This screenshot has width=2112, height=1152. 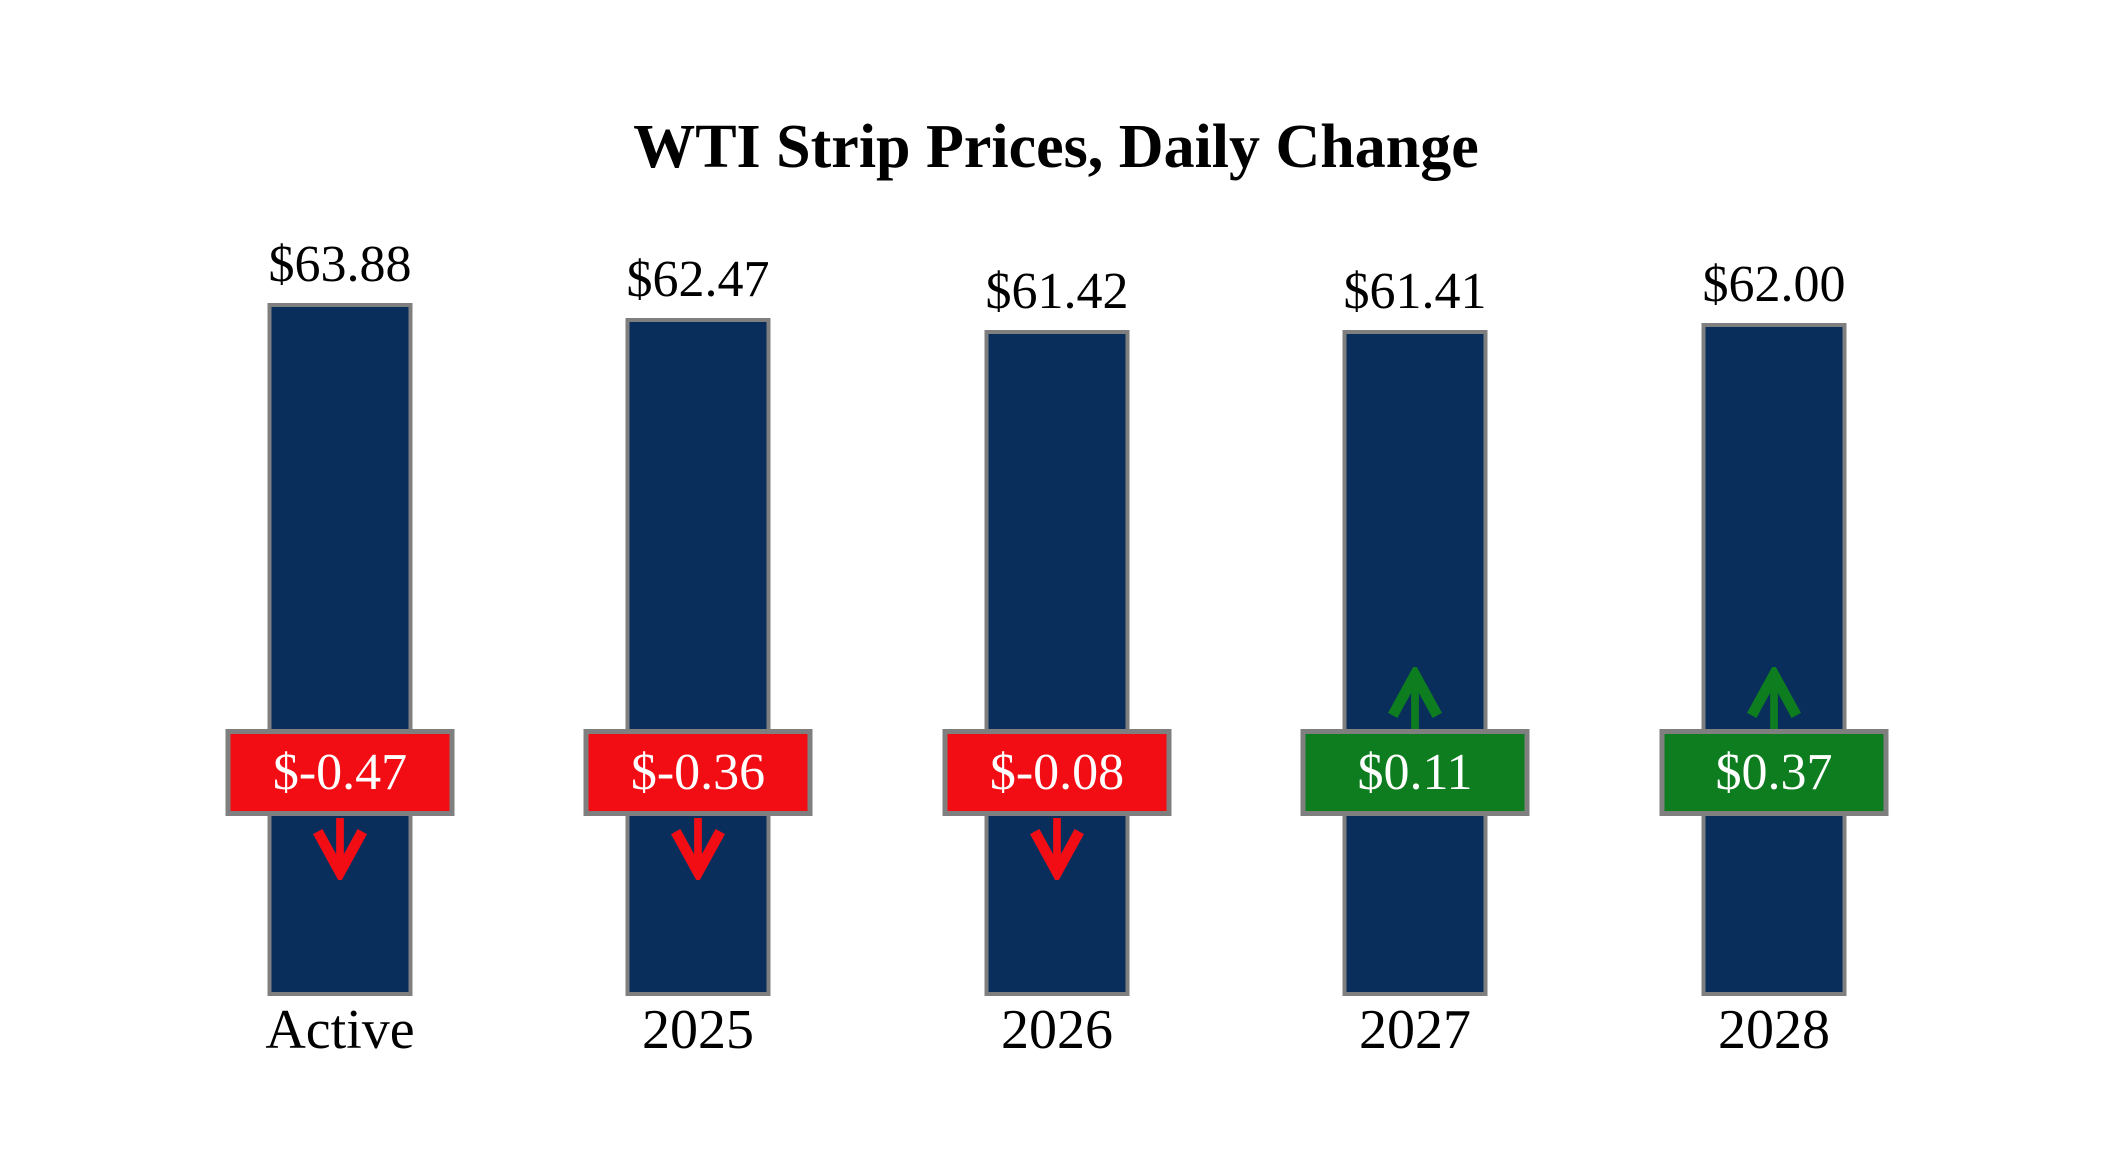 I want to click on daily-change-badge: $0.37, so click(x=1774, y=772).